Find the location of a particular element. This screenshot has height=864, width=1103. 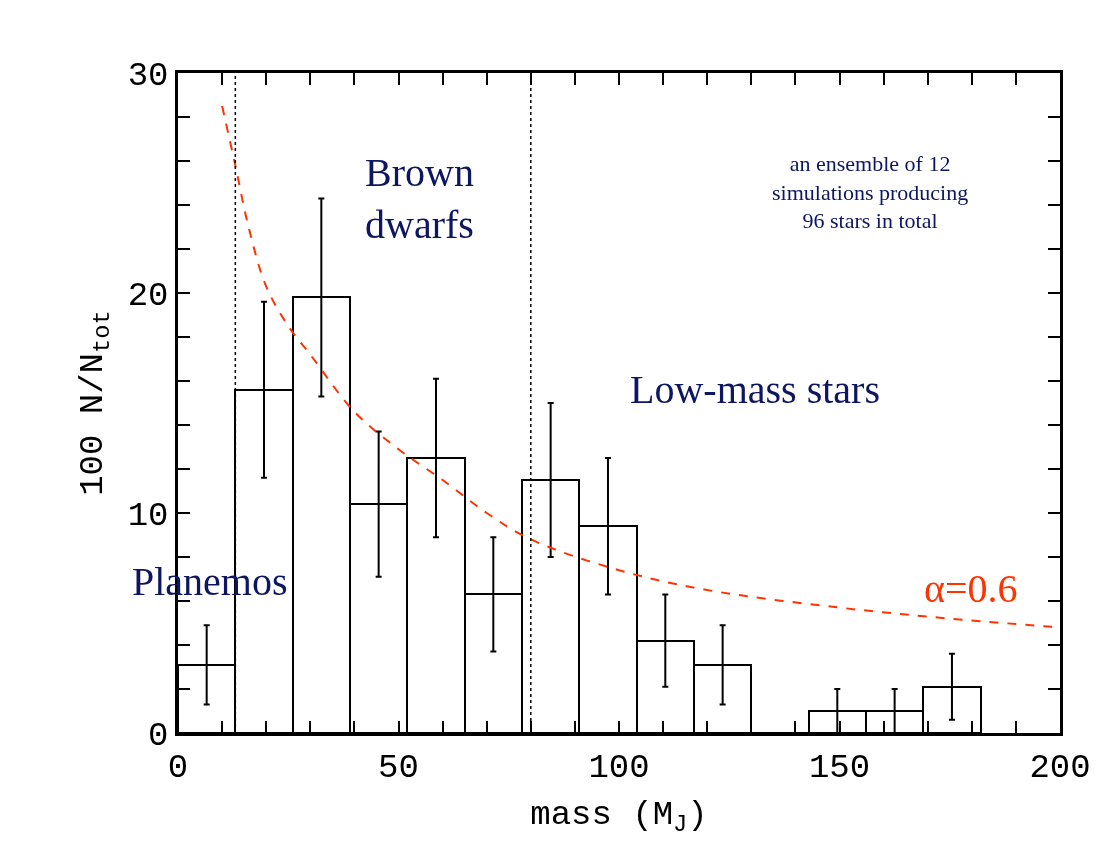

y-tick-label: 30 is located at coordinates (148, 75).